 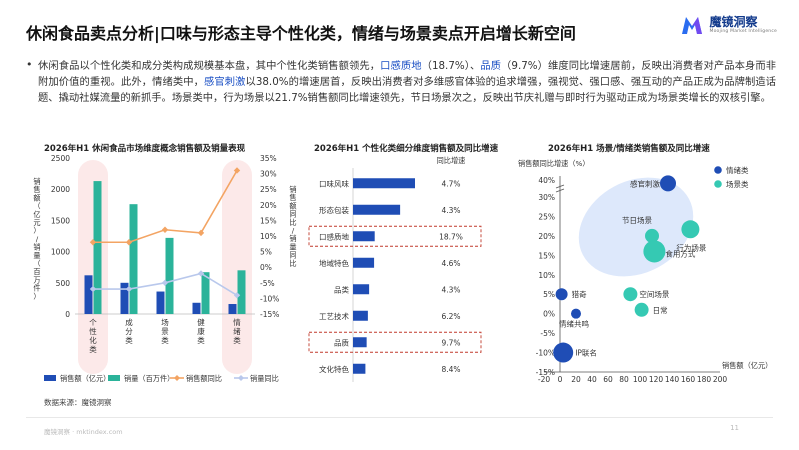 I want to click on point-label: 日常, so click(x=660, y=310).